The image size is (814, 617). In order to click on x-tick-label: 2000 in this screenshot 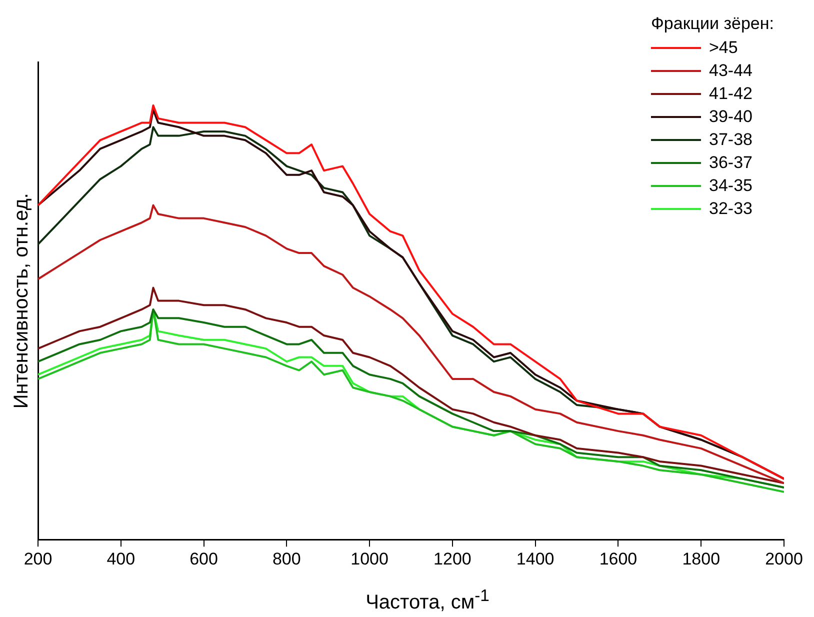, I will do `click(784, 558)`.